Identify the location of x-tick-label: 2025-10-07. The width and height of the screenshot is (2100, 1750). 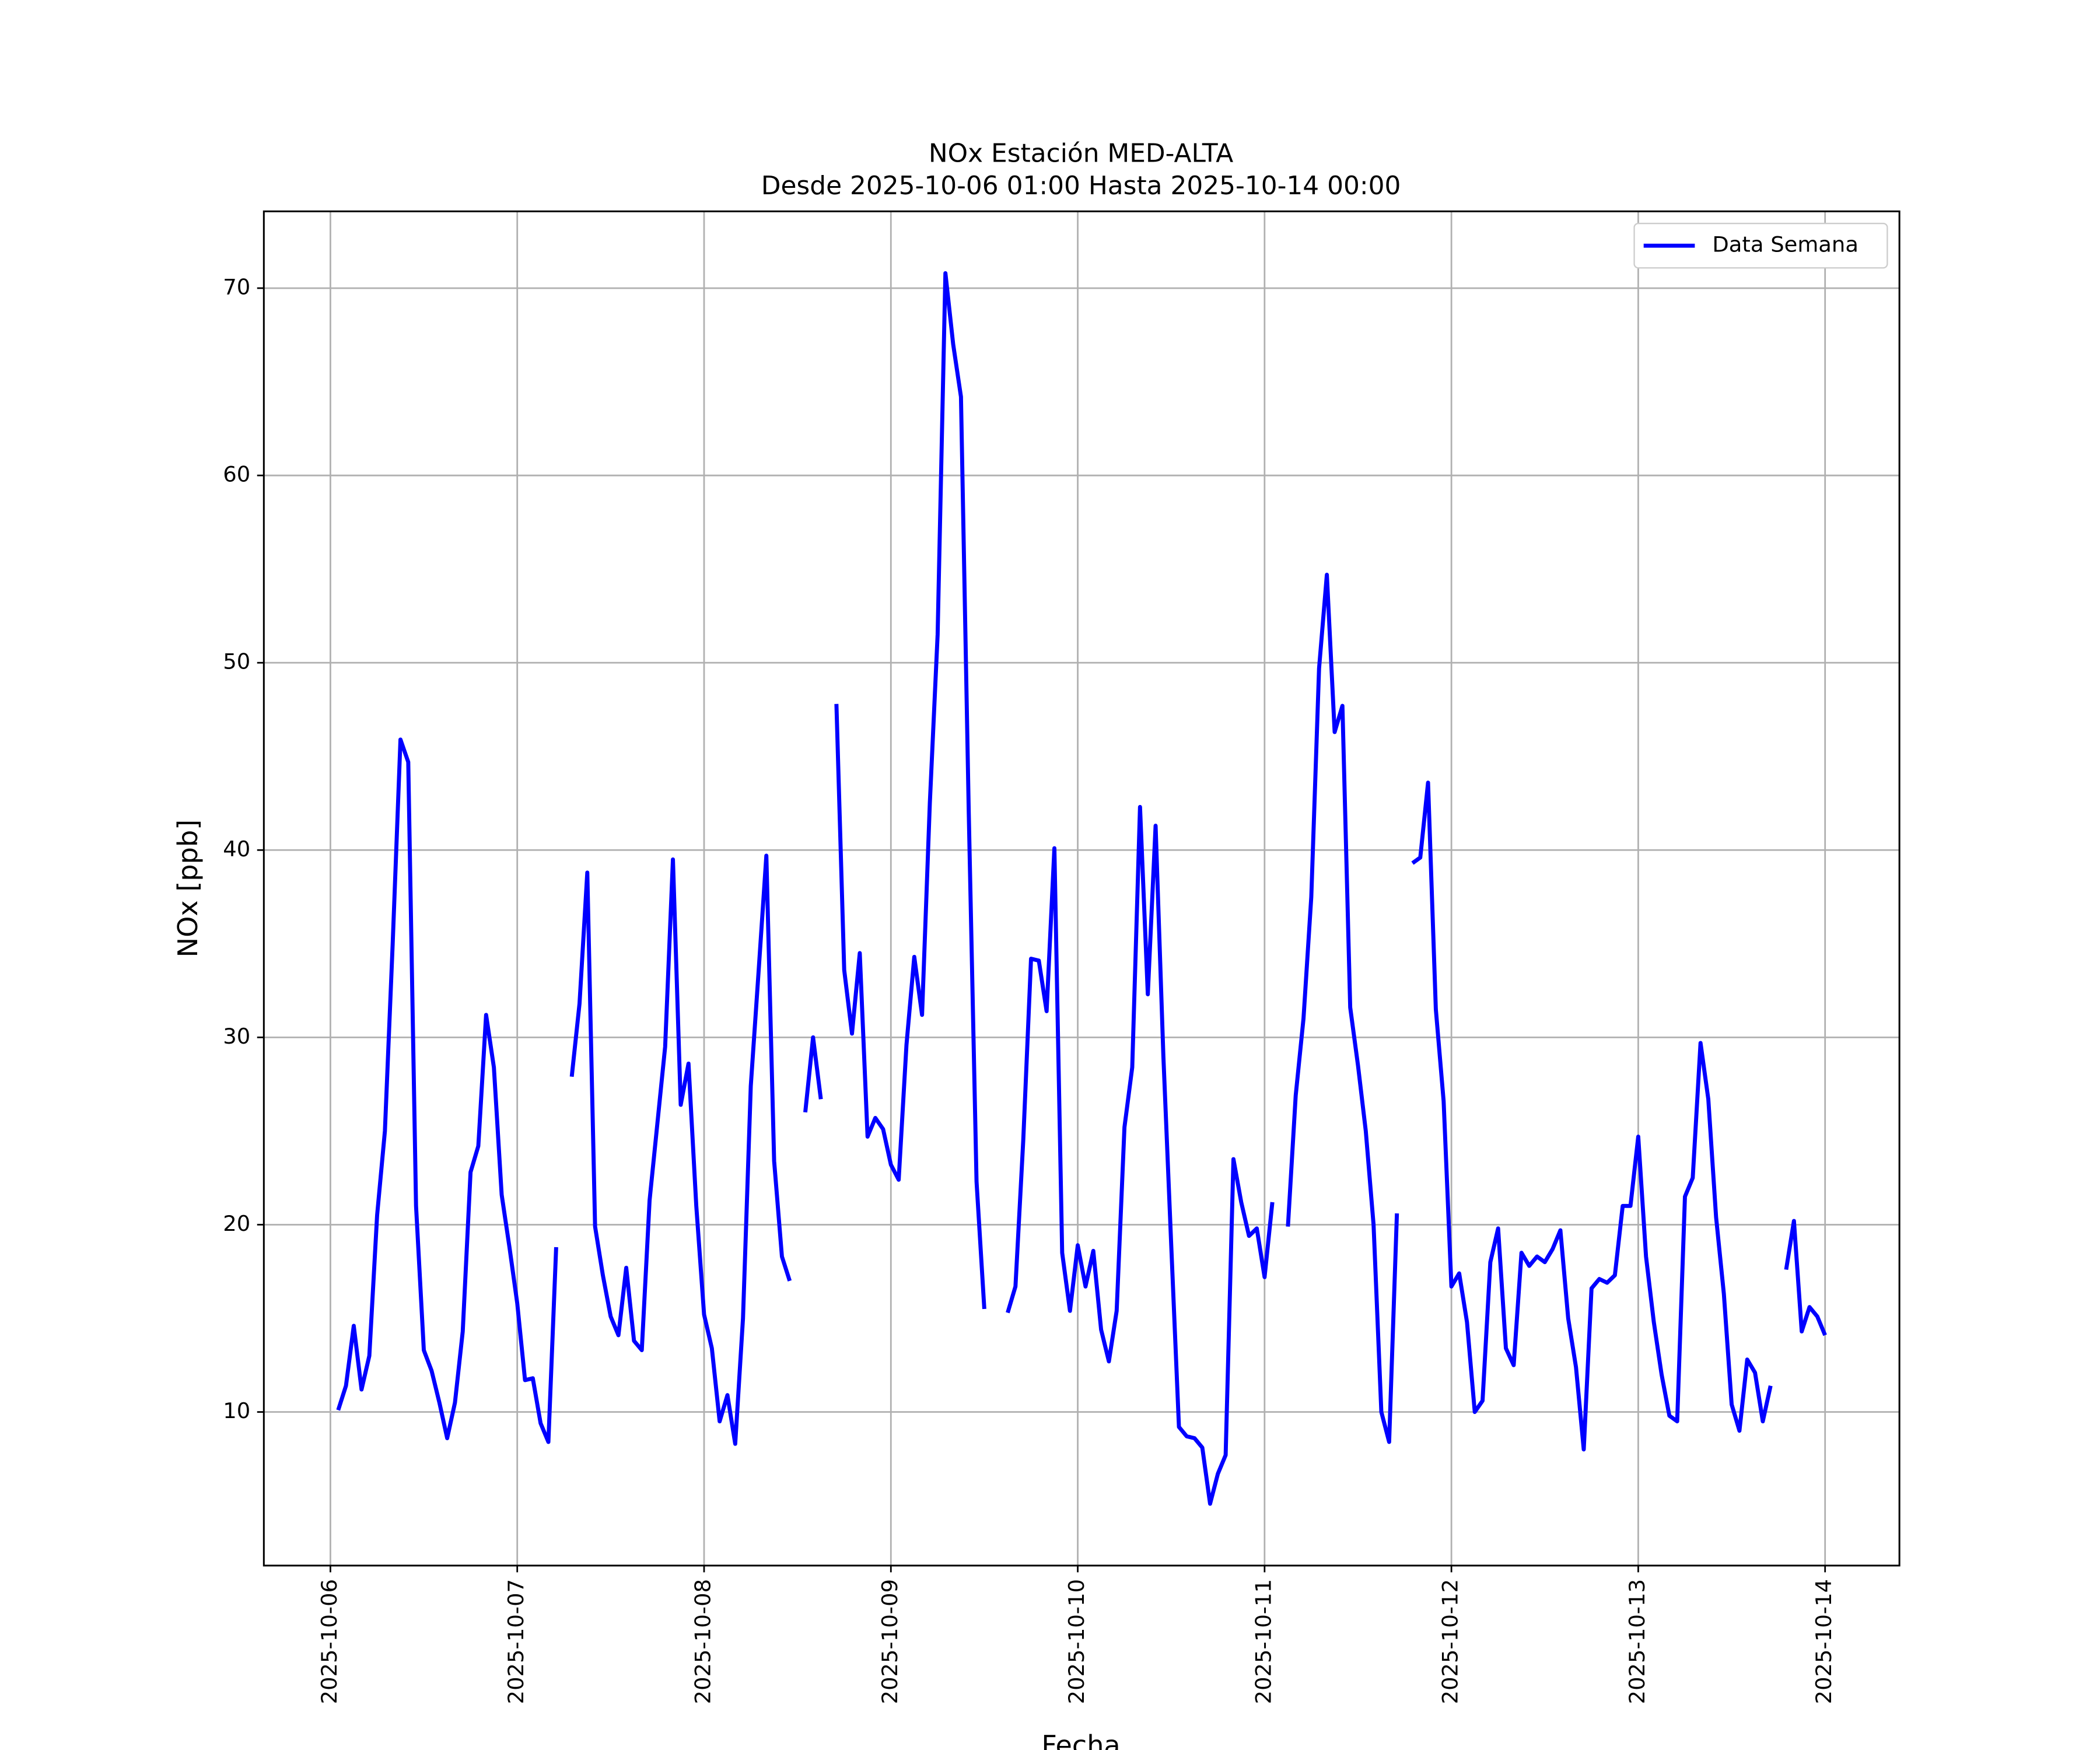
(515, 1641).